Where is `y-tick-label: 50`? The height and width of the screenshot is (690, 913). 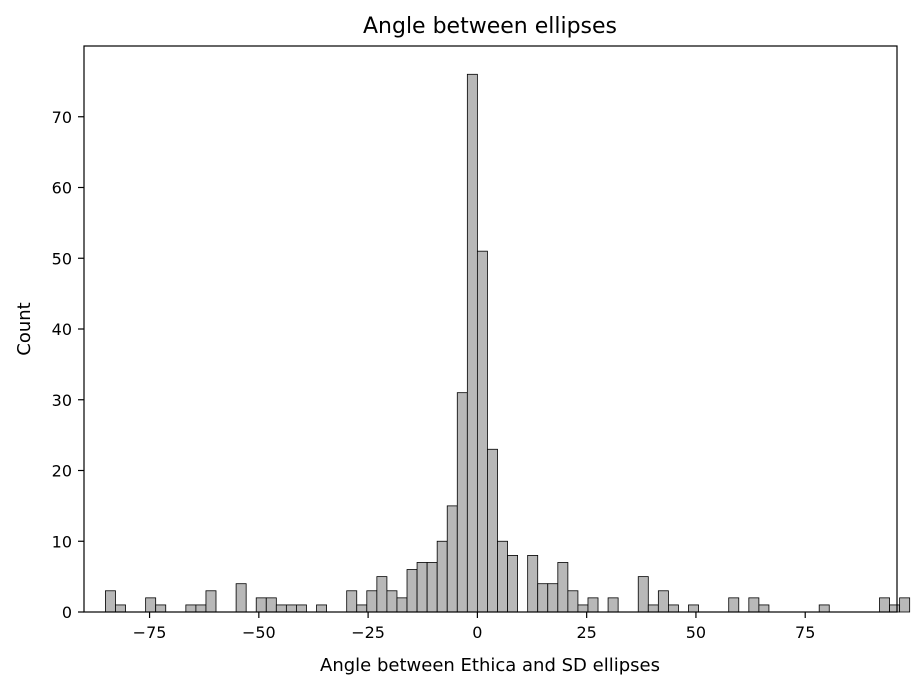 y-tick-label: 50 is located at coordinates (62, 258).